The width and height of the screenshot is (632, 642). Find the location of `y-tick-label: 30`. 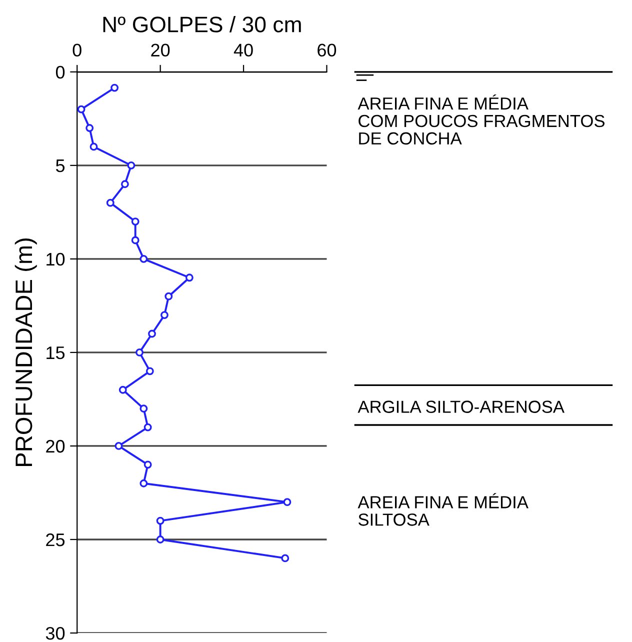

y-tick-label: 30 is located at coordinates (55, 633).